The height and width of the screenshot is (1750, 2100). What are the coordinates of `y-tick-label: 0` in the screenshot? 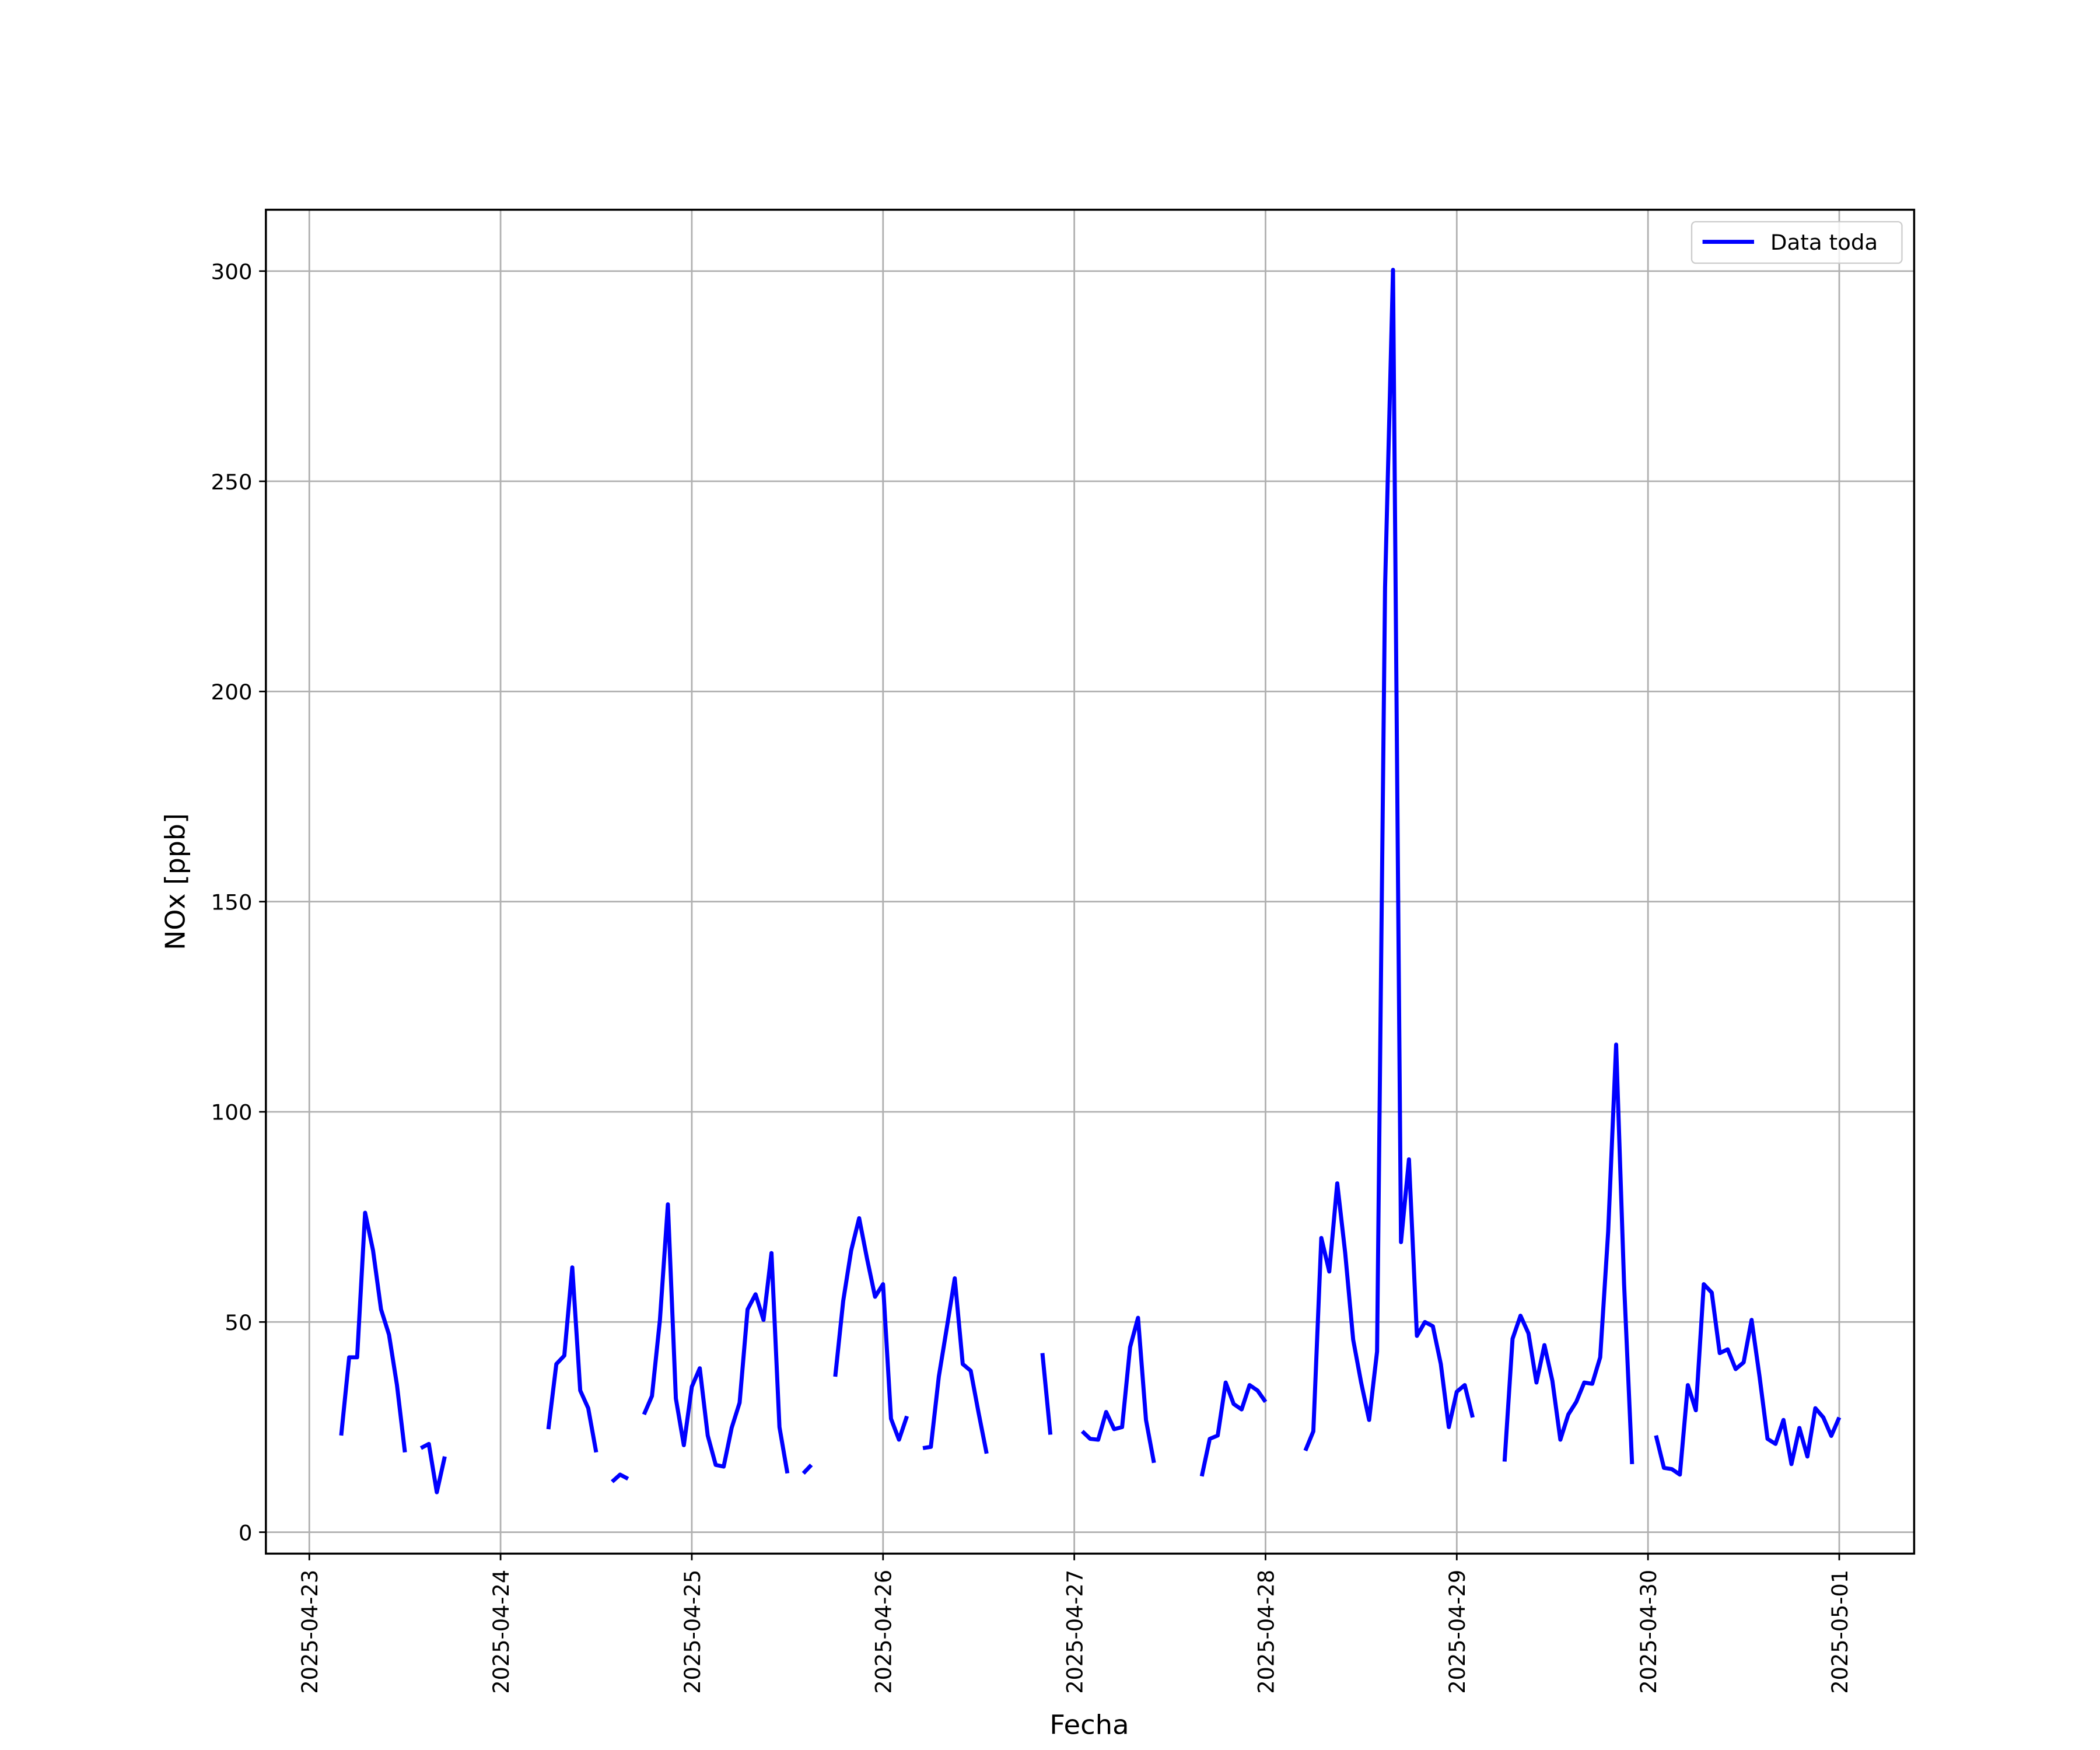 It's located at (246, 1533).